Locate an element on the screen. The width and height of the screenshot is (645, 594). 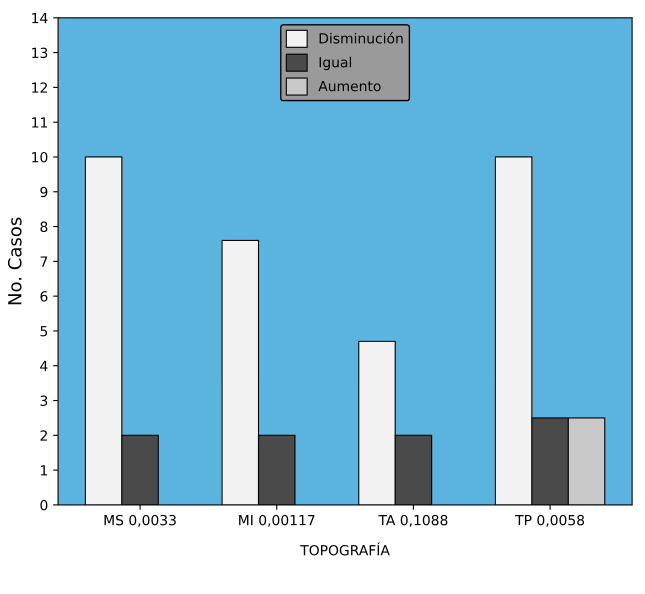
y-tick-label: 1 is located at coordinates (44, 470).